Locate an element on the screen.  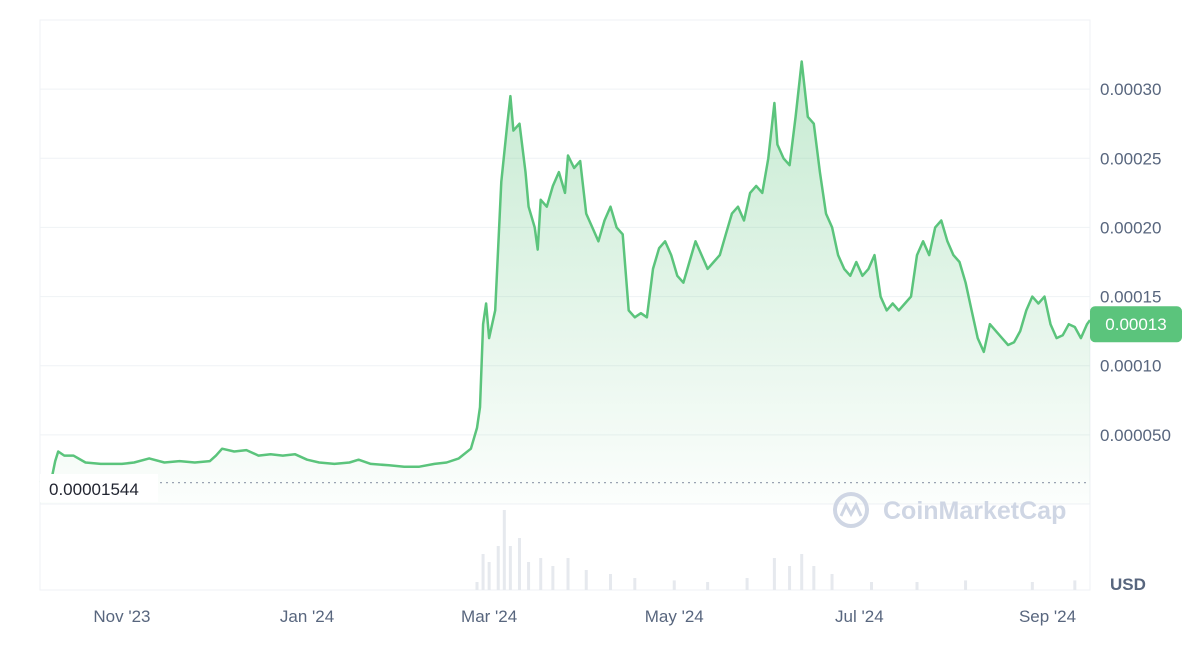
coinmarketcap-logo-wave is located at coordinates (851, 509).